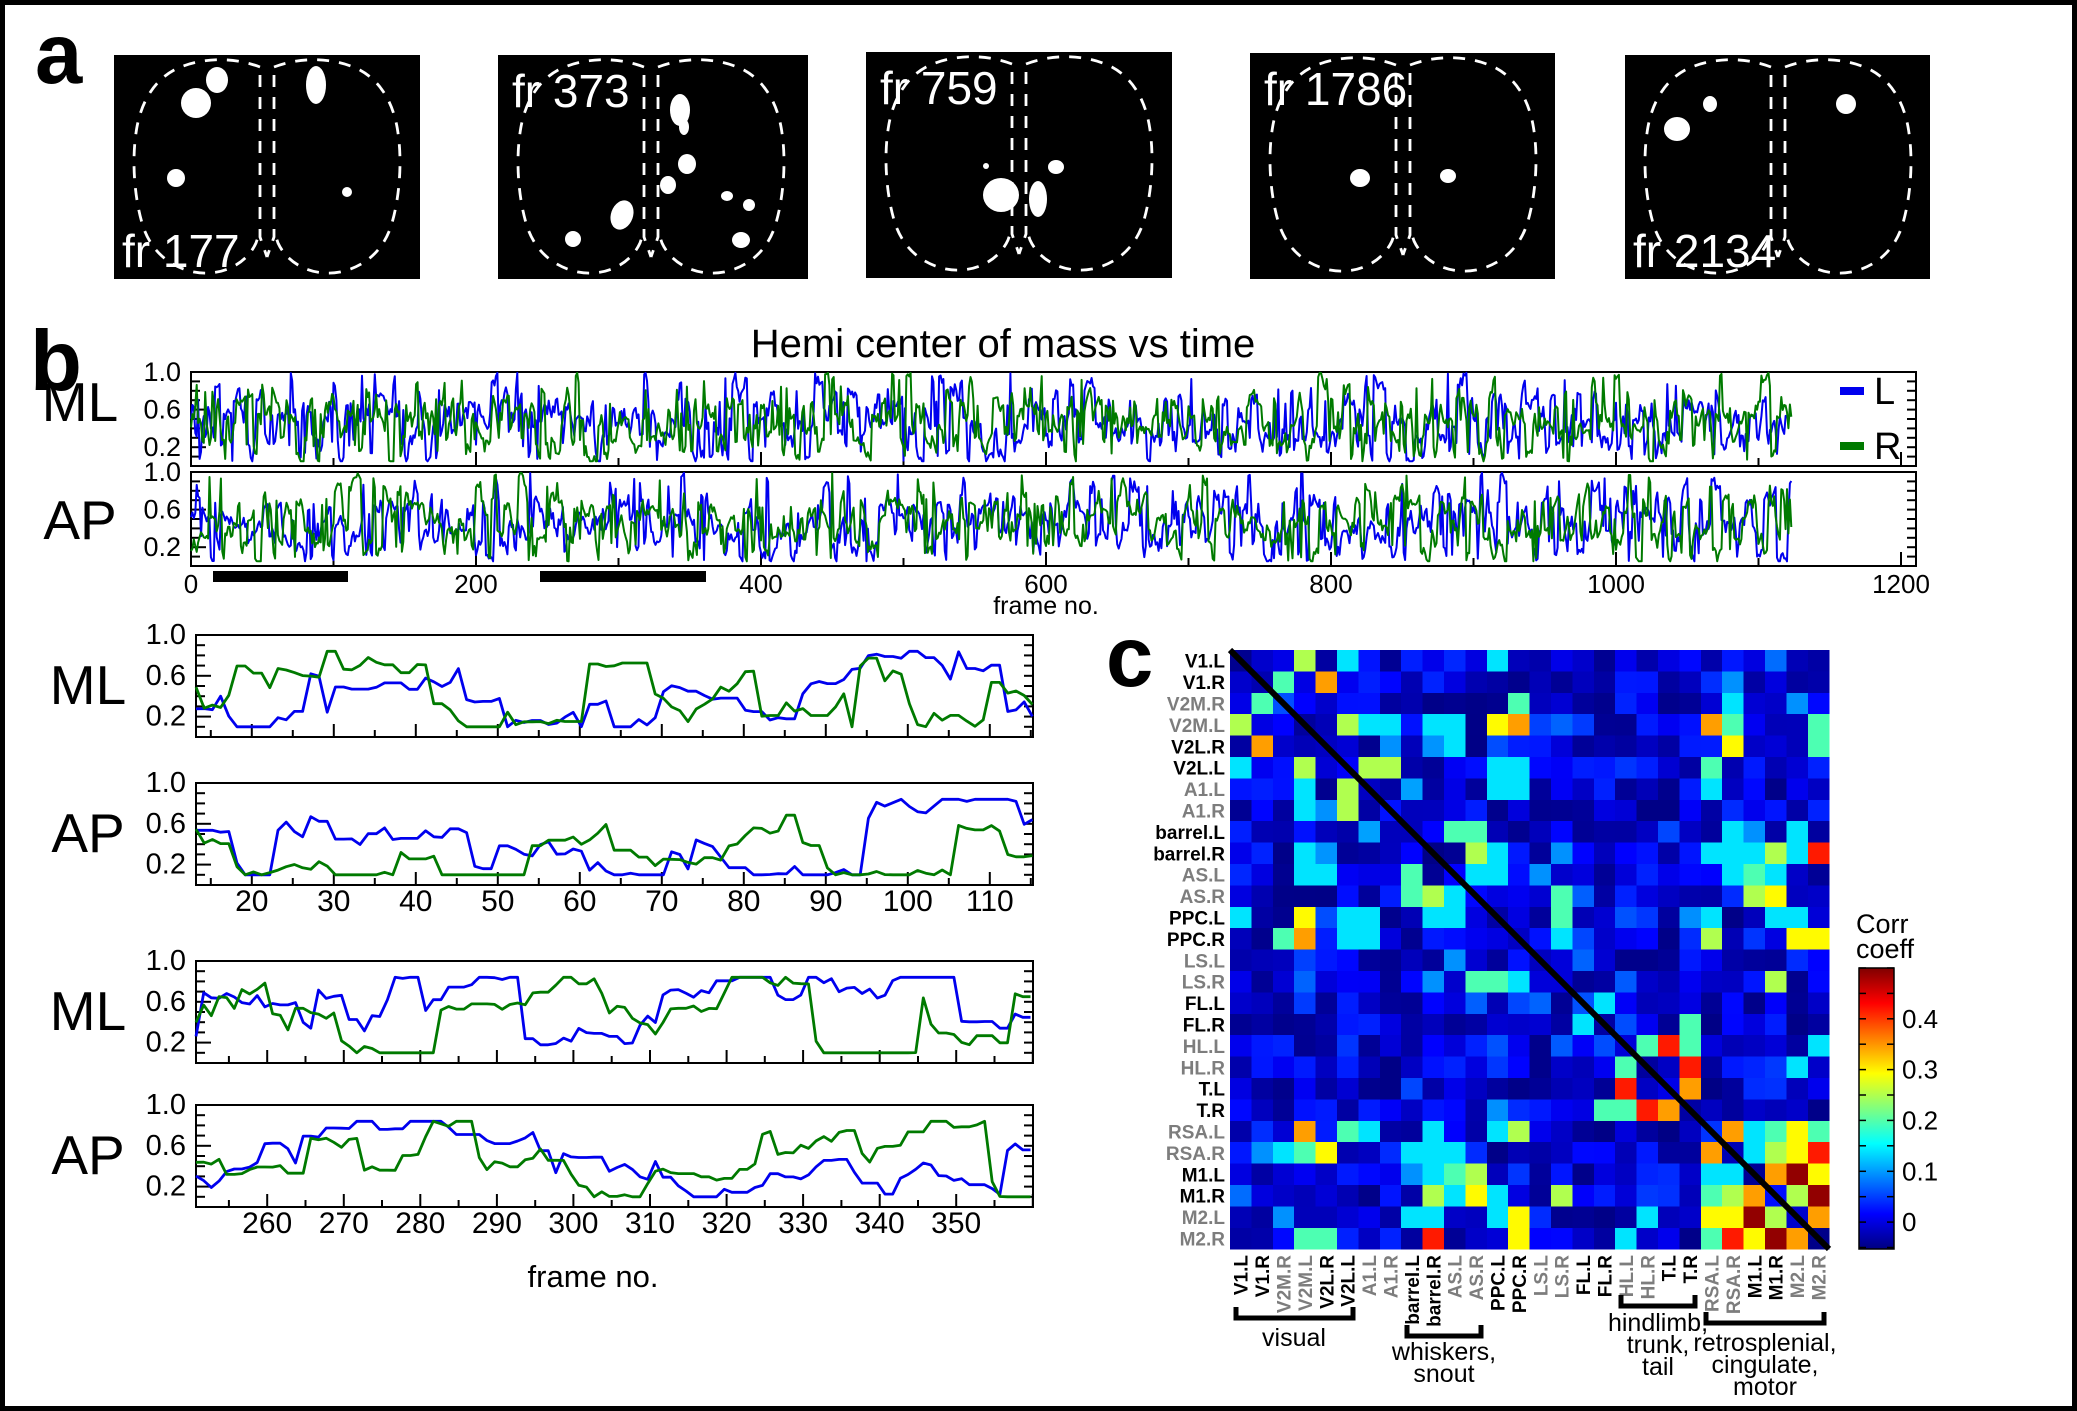  Describe the element at coordinates (267, 1223) in the screenshot. I see `svg-text: 260` at that location.